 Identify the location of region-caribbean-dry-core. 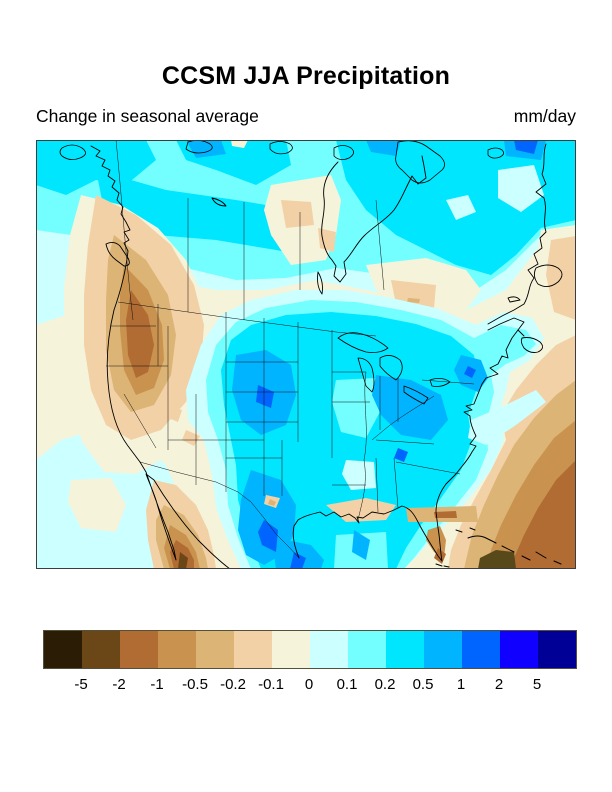
(543, 514).